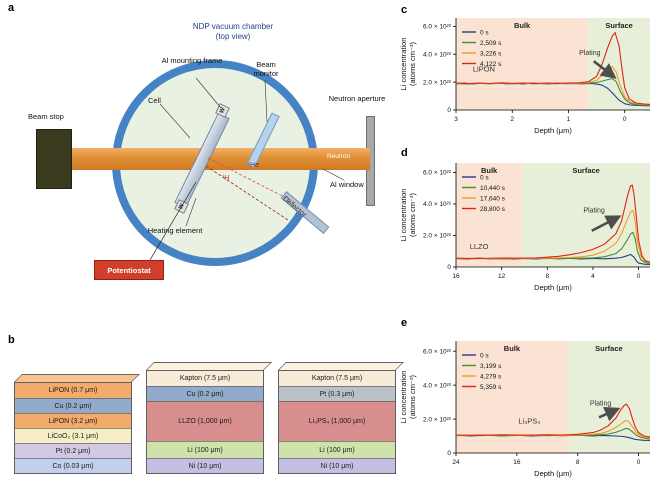  I want to click on material-label: Li₃PS₄, so click(529, 420).